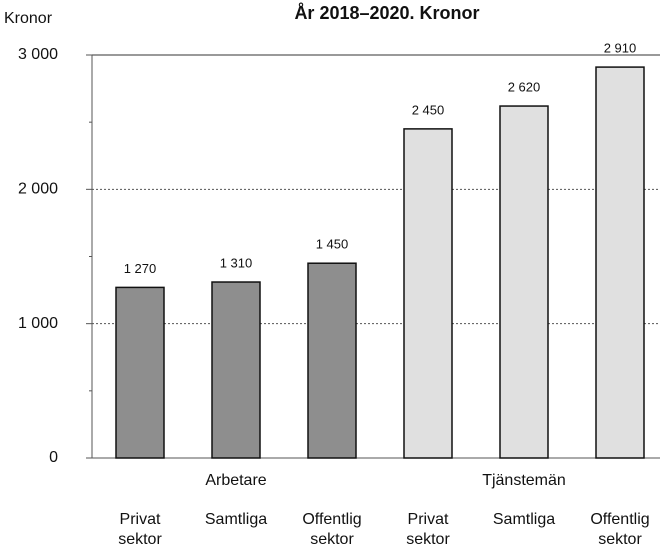  Describe the element at coordinates (332, 244) in the screenshot. I see `value-label: 1 450` at that location.